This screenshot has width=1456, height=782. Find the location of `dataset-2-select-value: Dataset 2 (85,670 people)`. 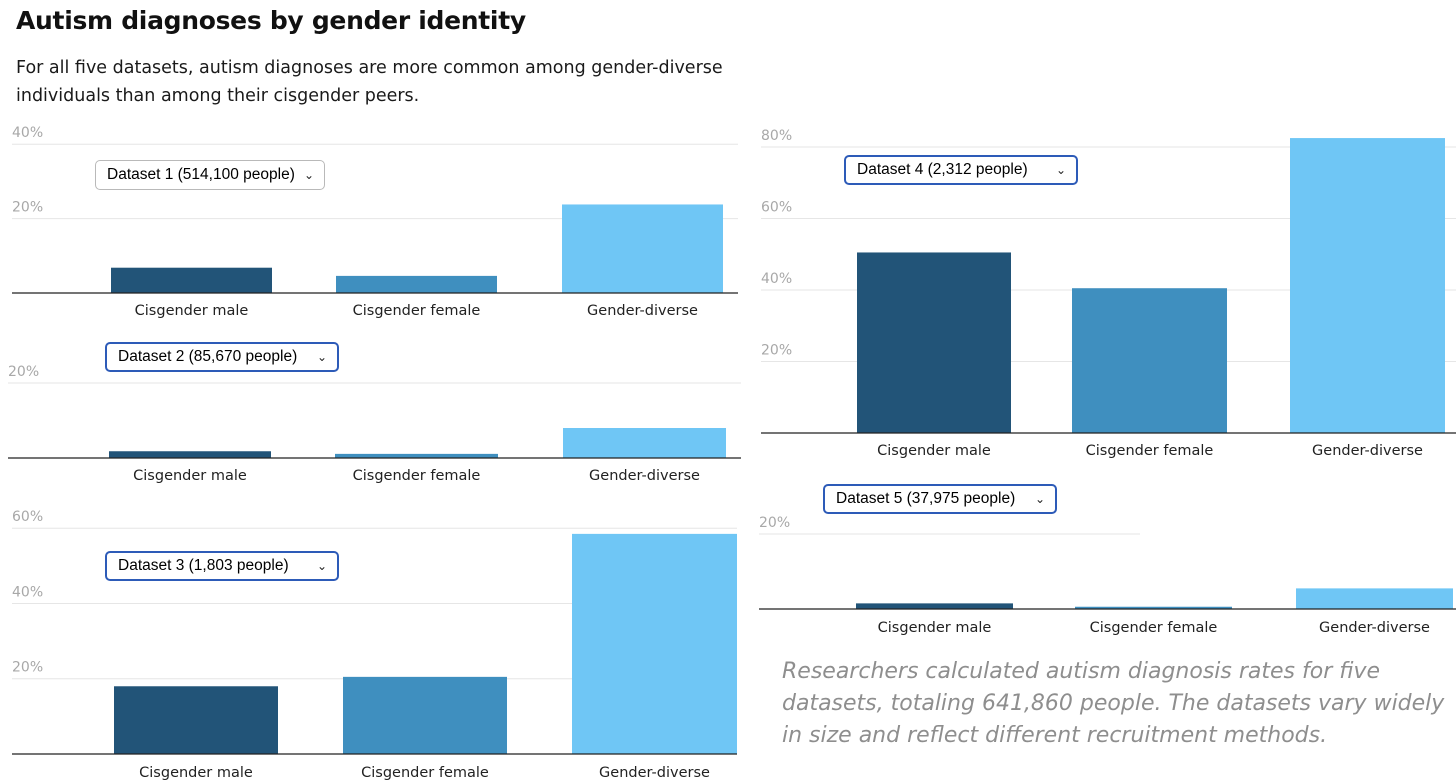

dataset-2-select-value: Dataset 2 (85,670 people) is located at coordinates (208, 356).